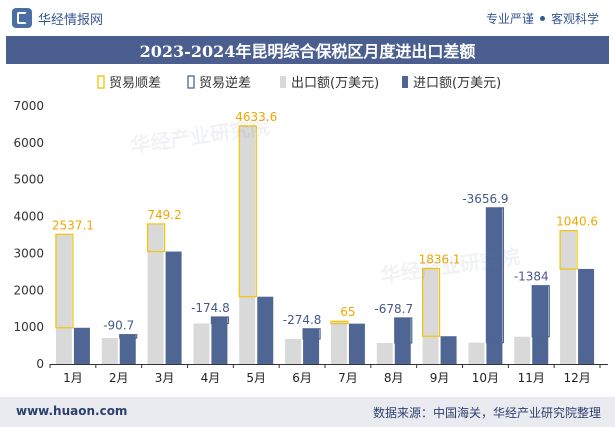 The height and width of the screenshot is (427, 615). I want to click on y-tick-label: 6000, so click(28, 143).